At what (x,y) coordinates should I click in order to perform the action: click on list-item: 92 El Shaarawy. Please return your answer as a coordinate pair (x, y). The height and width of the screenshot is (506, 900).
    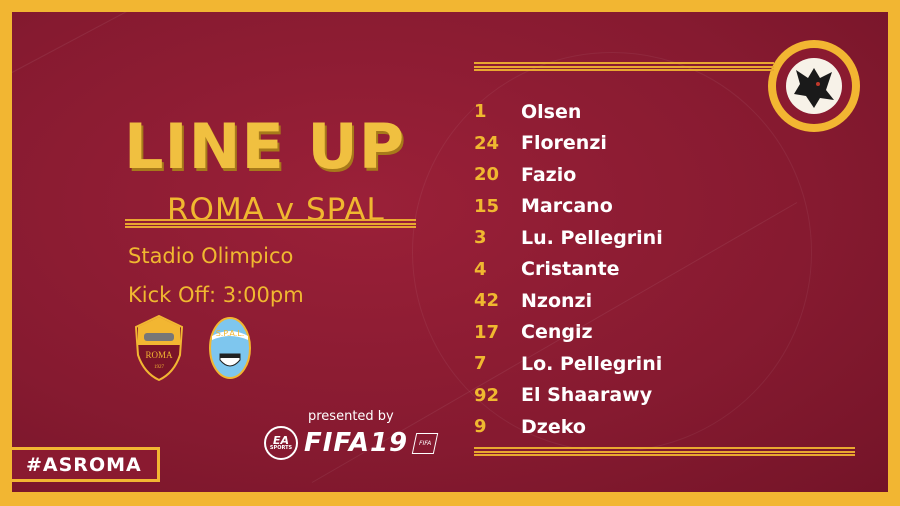
    Looking at the image, I should click on (568, 396).